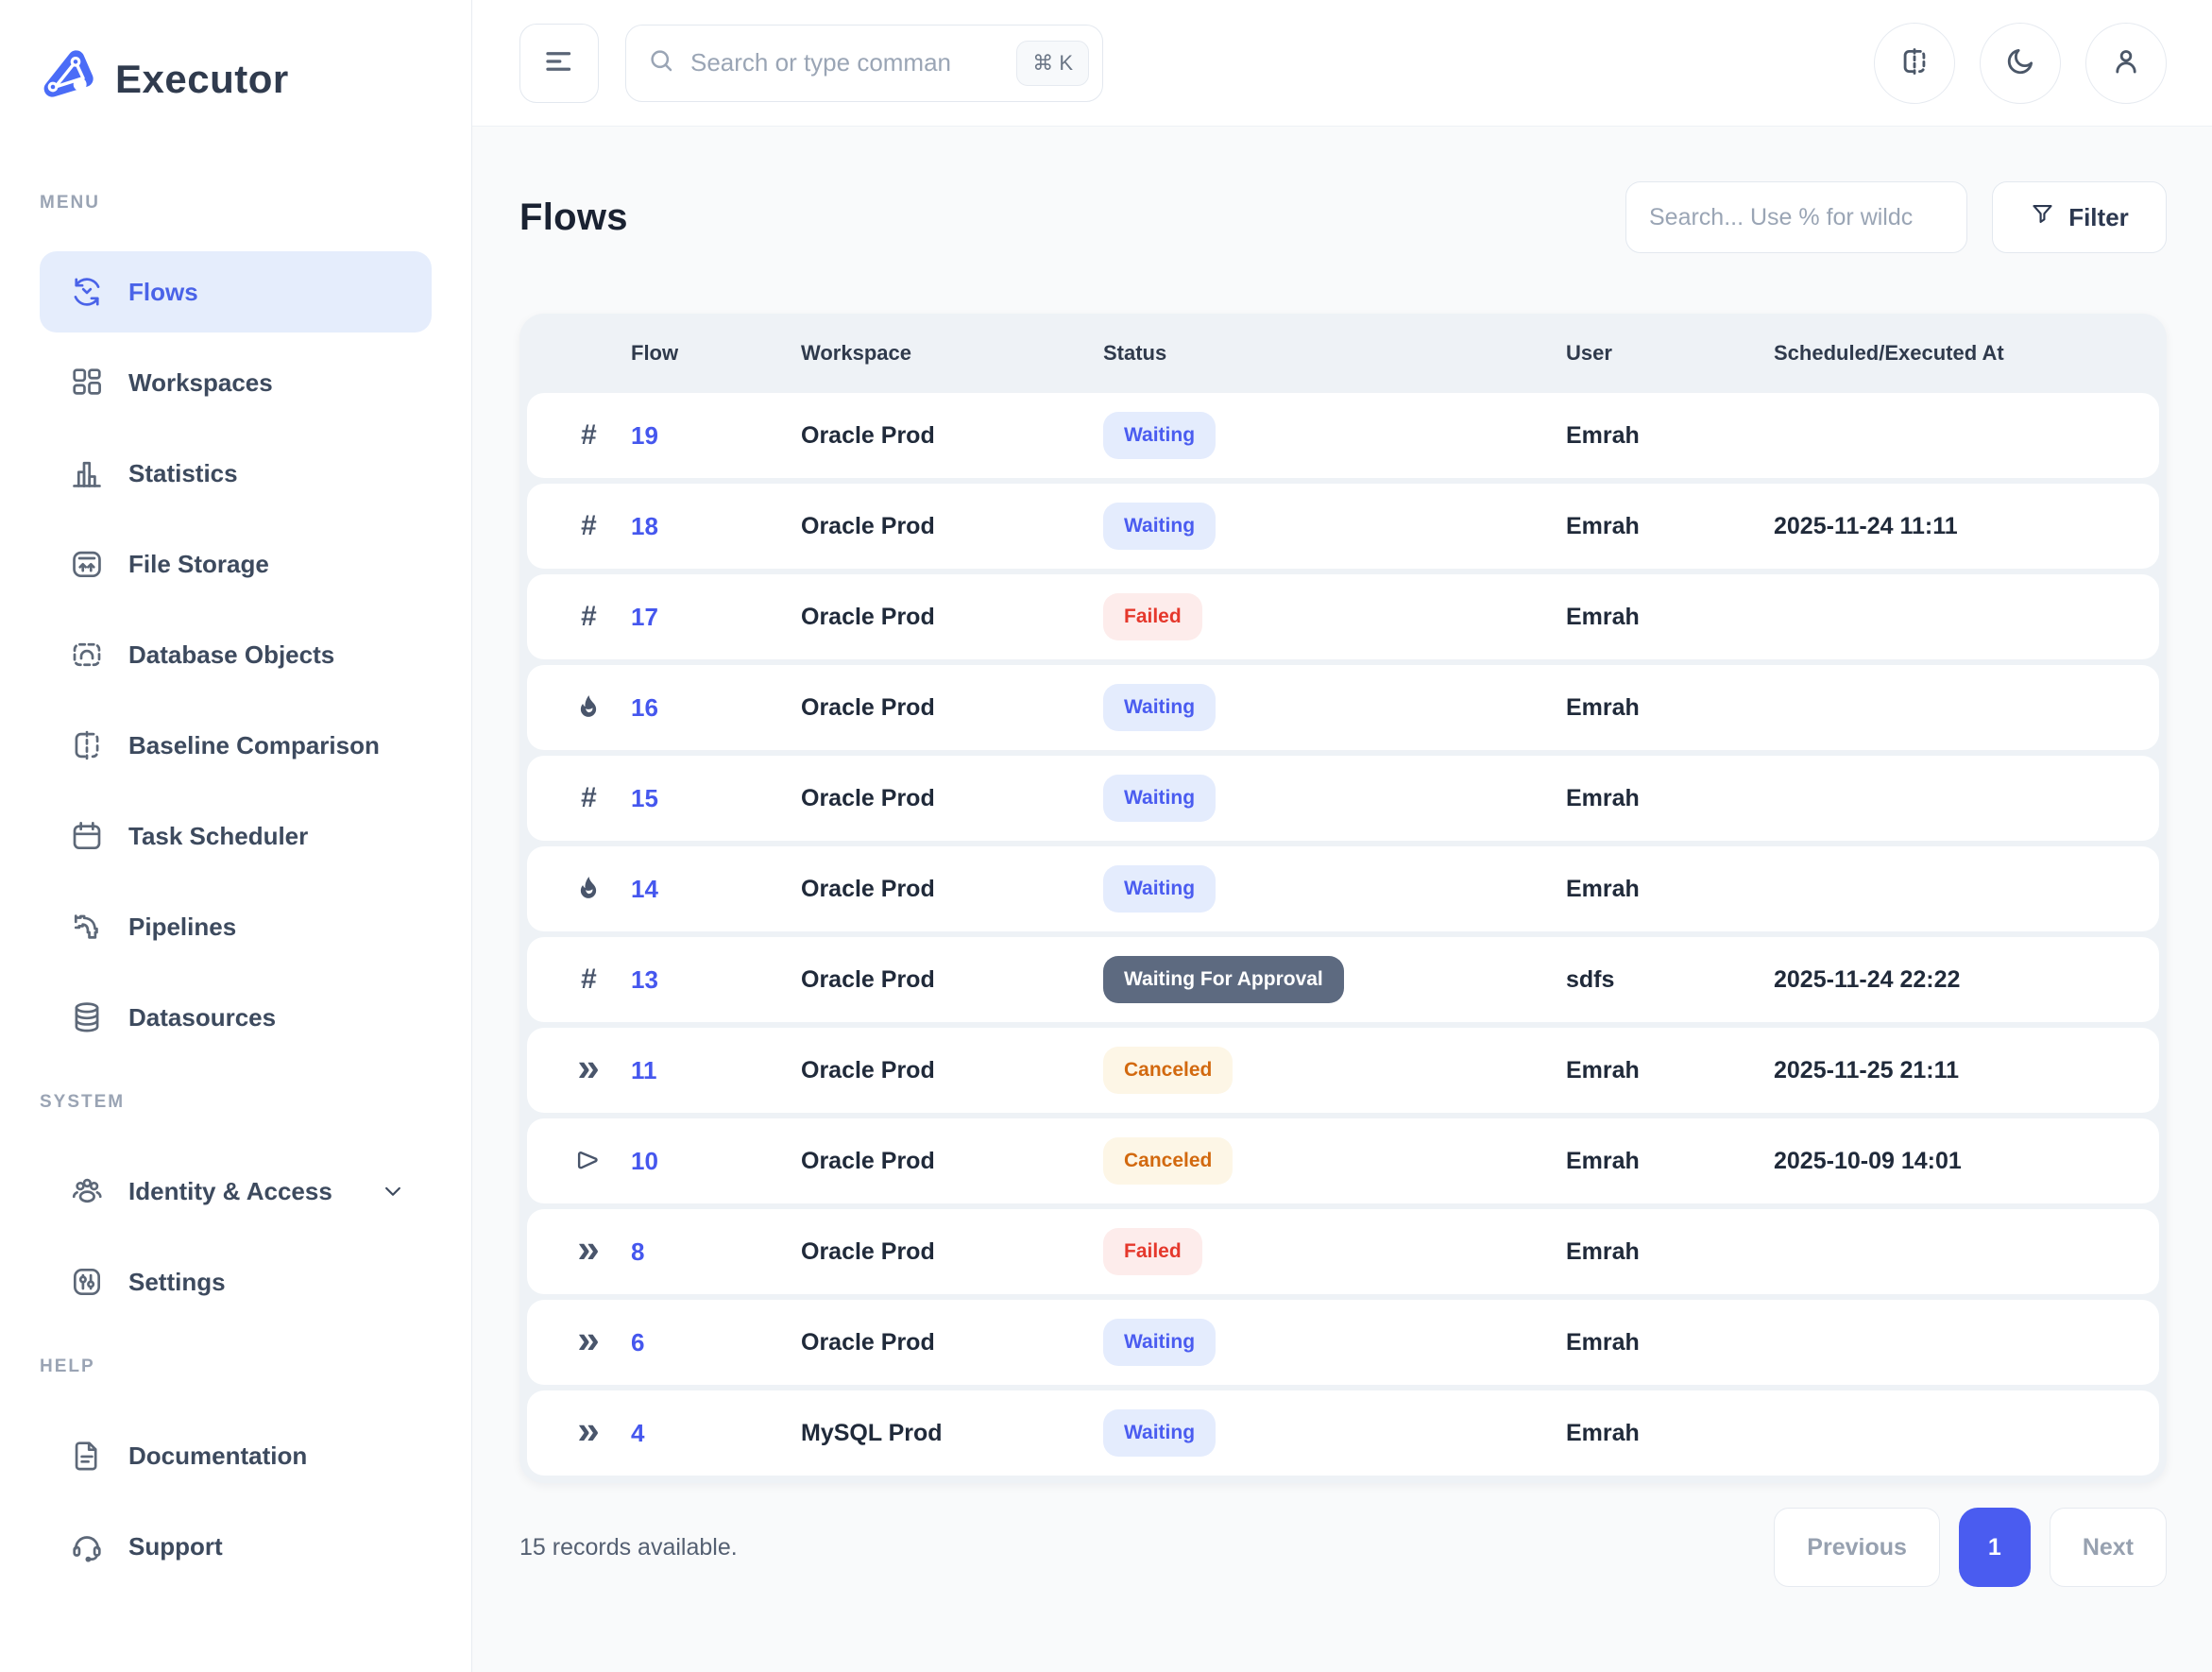  Describe the element at coordinates (1589, 353) in the screenshot. I see `column-header: User` at that location.